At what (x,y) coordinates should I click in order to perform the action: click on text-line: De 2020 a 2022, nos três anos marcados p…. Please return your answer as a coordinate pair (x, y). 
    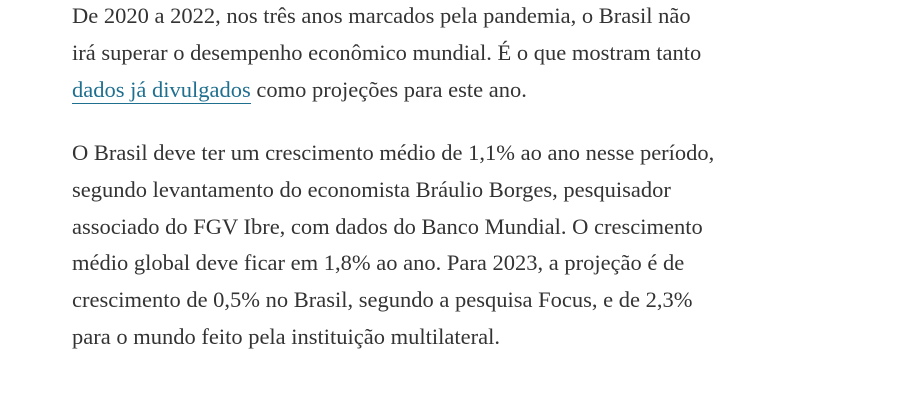
    Looking at the image, I should click on (381, 15).